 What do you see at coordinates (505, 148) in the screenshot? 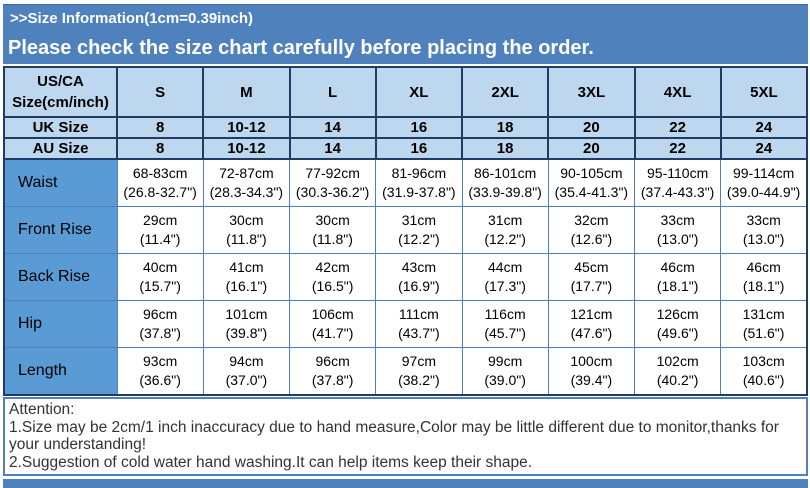
I see `au-size-cell: 18` at bounding box center [505, 148].